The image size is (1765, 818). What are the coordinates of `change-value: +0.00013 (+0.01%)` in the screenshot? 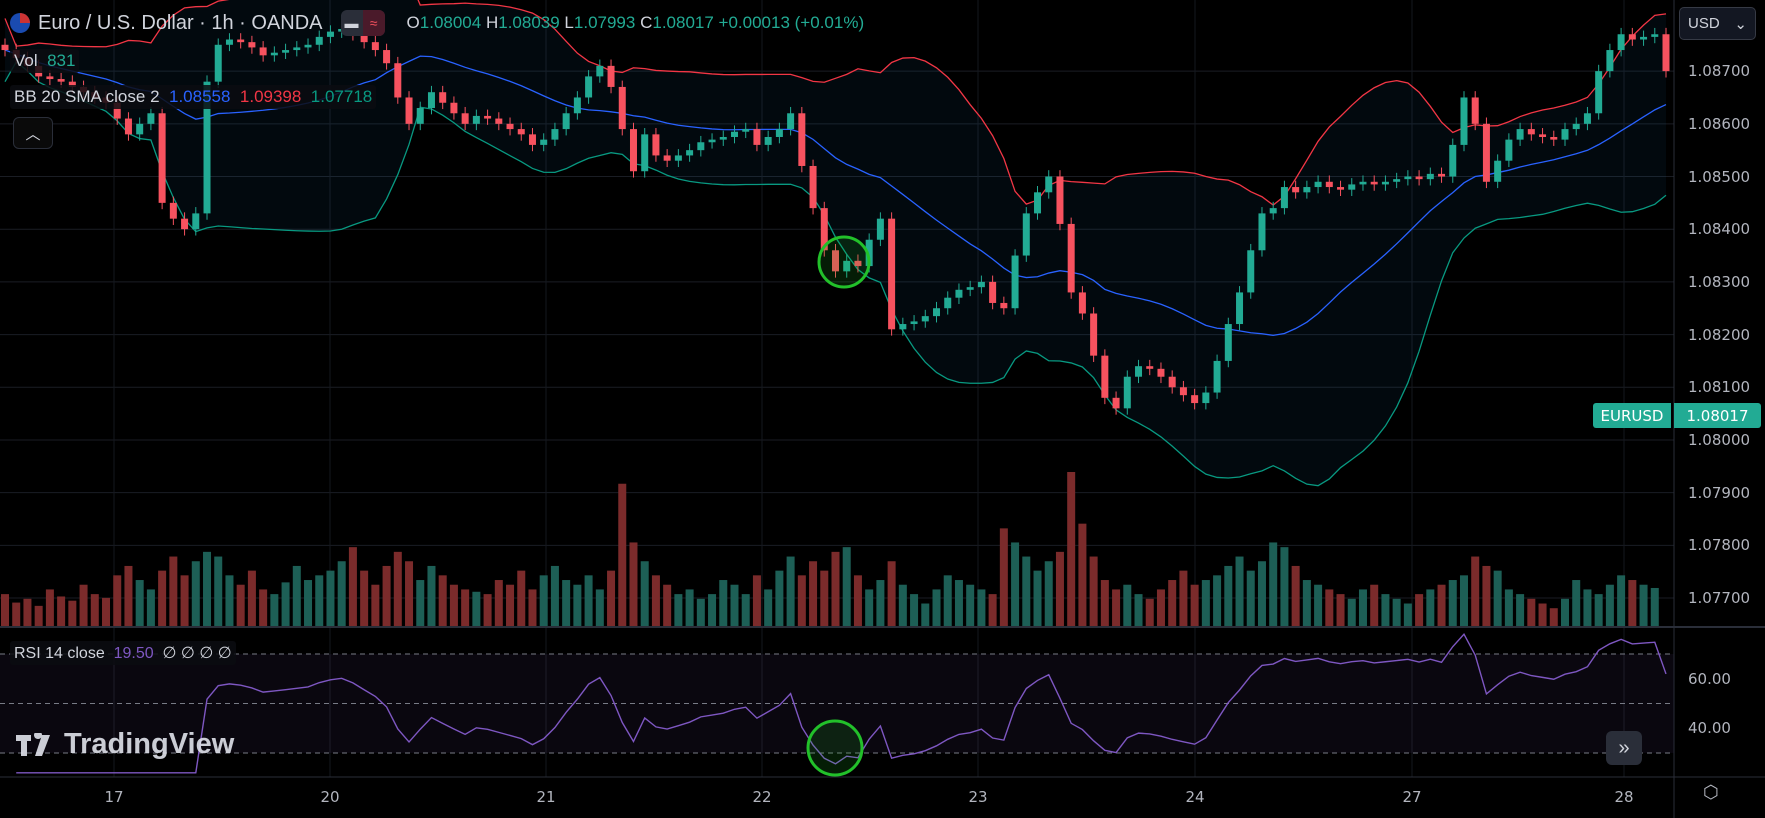 It's located at (791, 22).